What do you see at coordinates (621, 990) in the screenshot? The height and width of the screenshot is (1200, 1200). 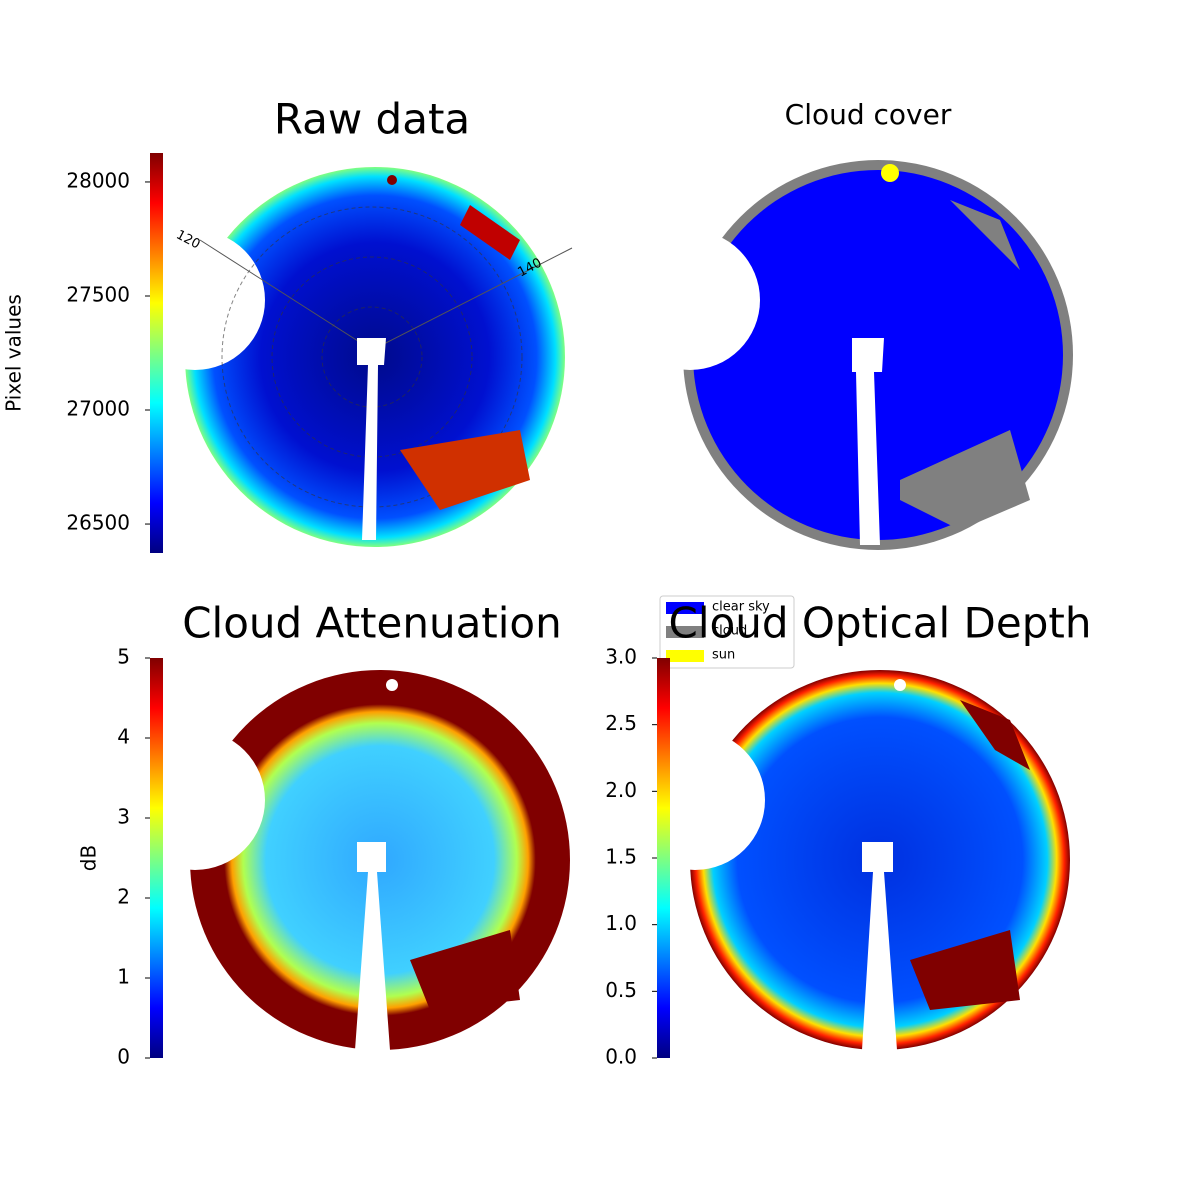 I see `colorbar-tick-label: 0.5` at bounding box center [621, 990].